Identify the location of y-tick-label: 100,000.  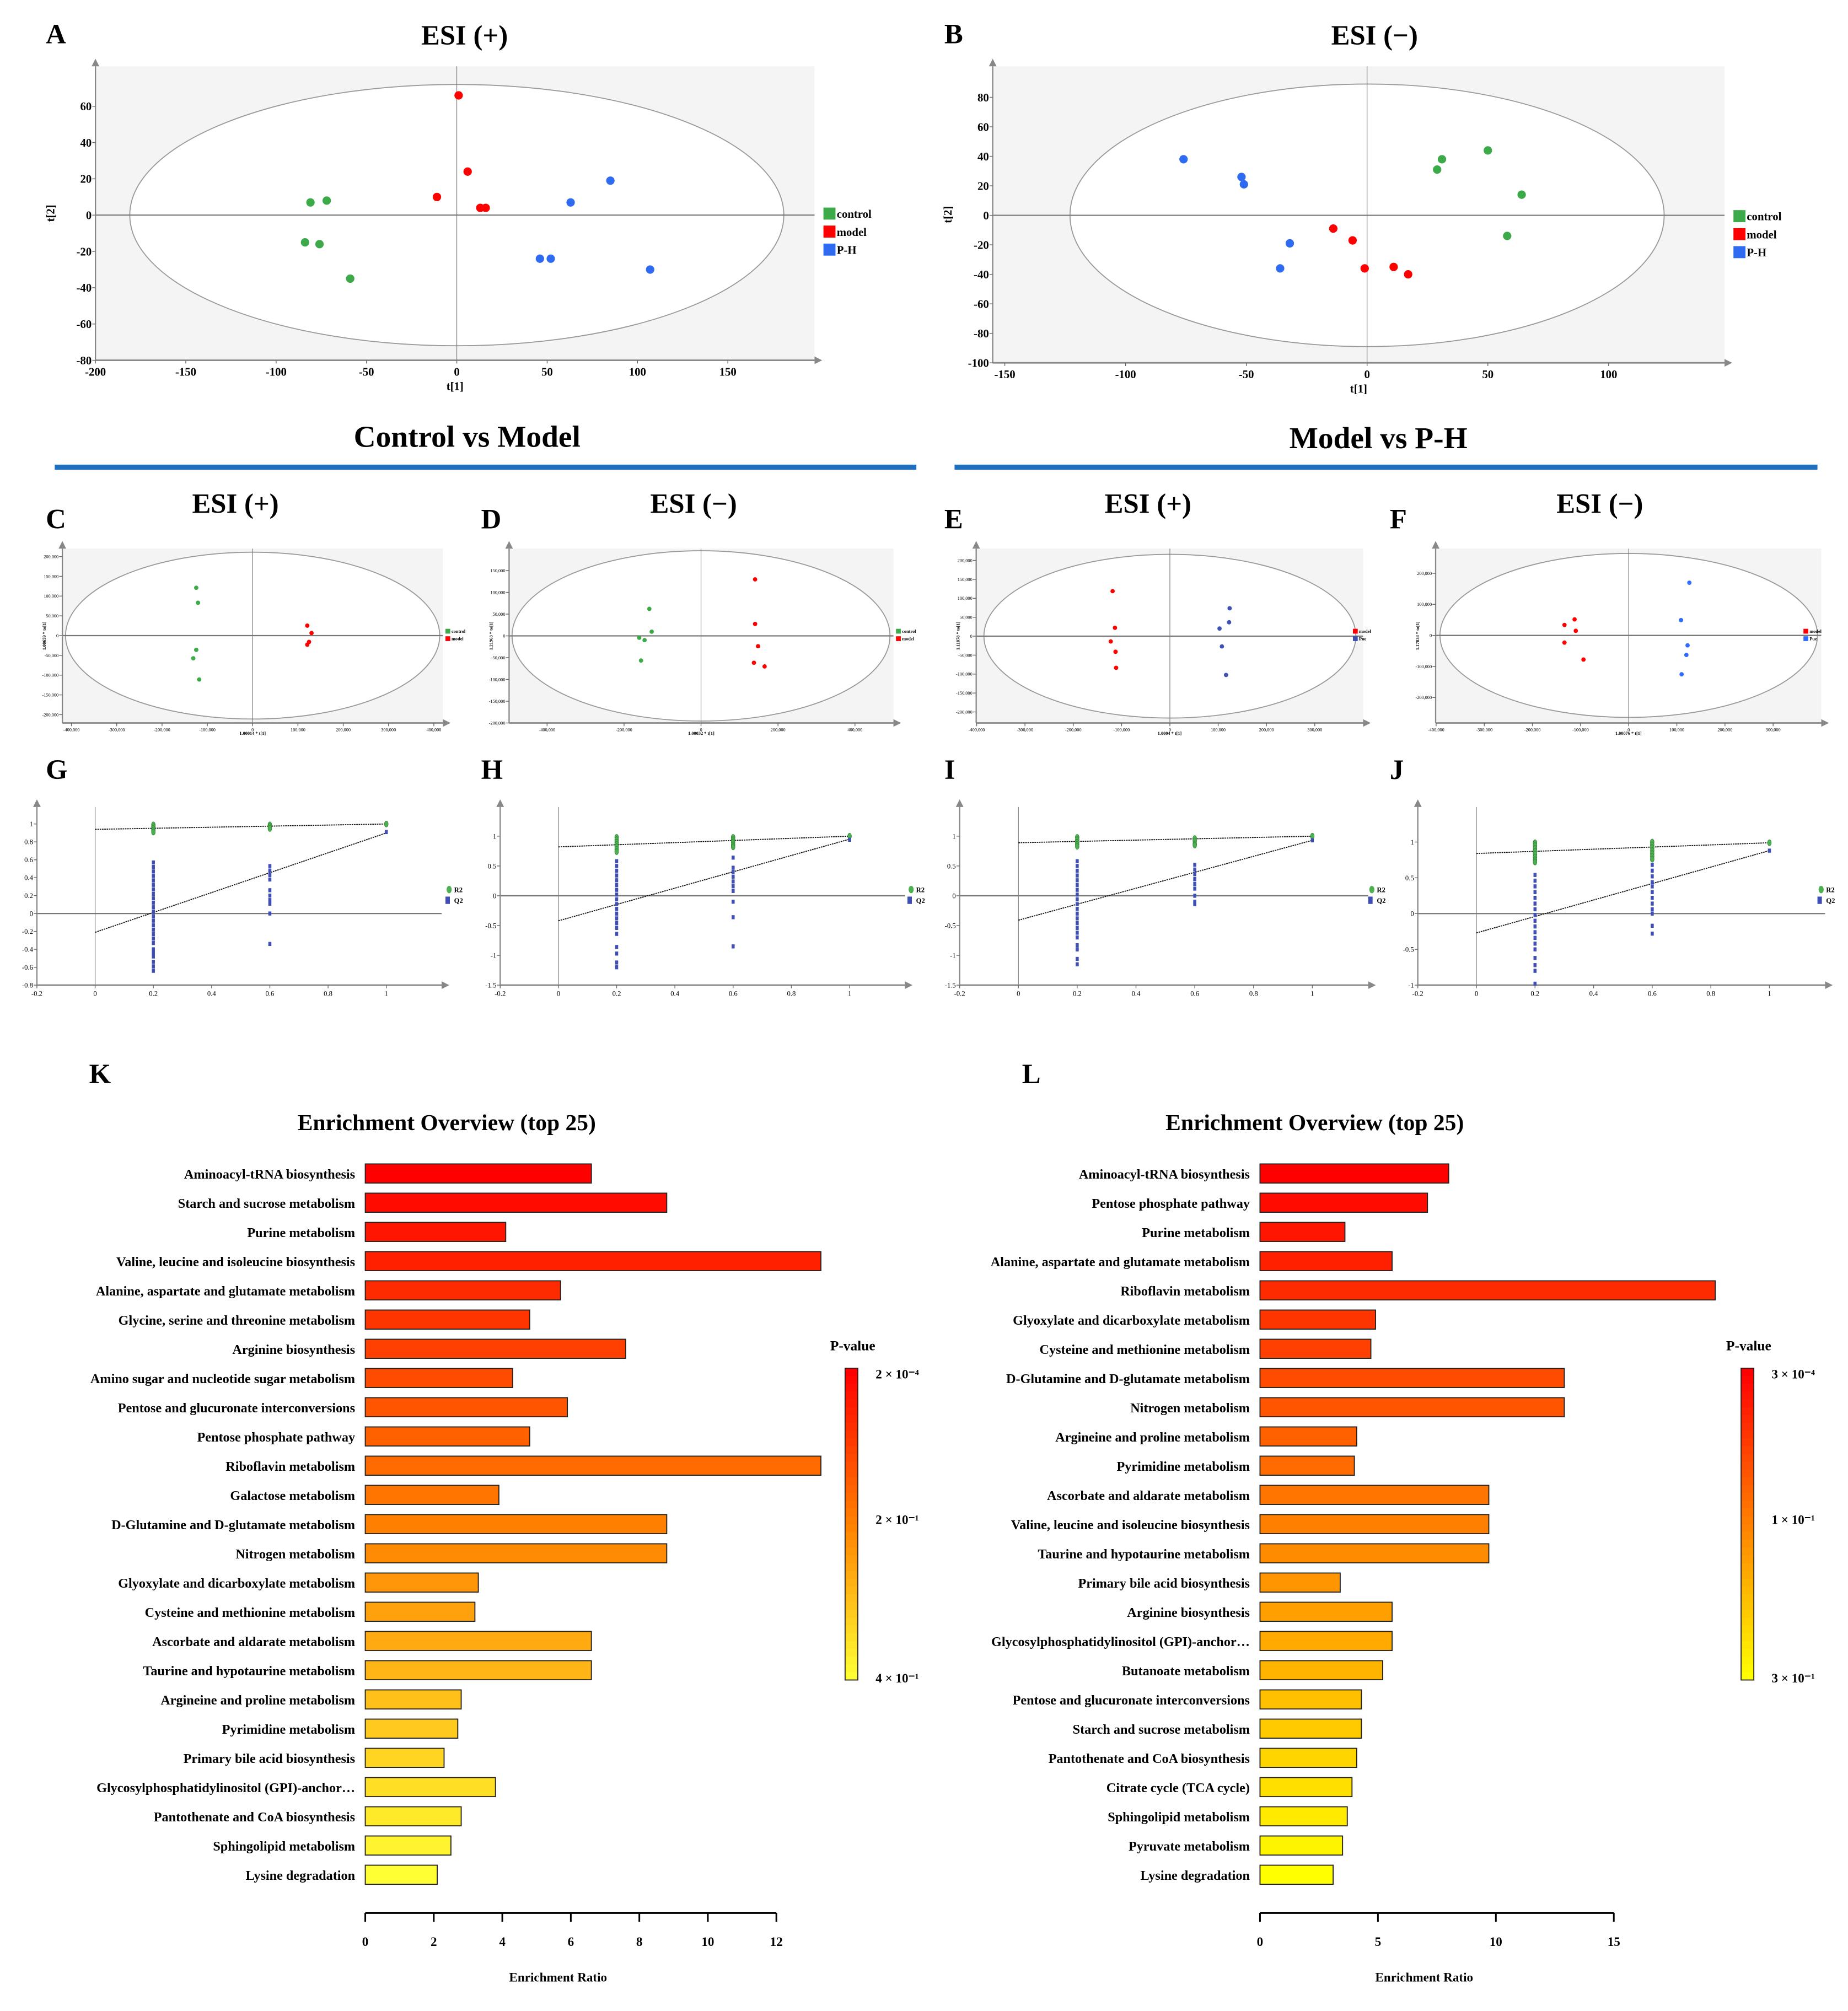
(498, 592).